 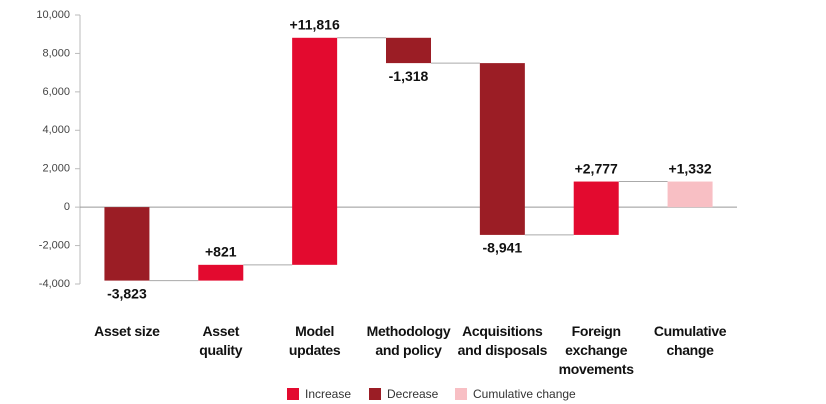 What do you see at coordinates (54, 245) in the screenshot?
I see `y-tick-label: -2,000` at bounding box center [54, 245].